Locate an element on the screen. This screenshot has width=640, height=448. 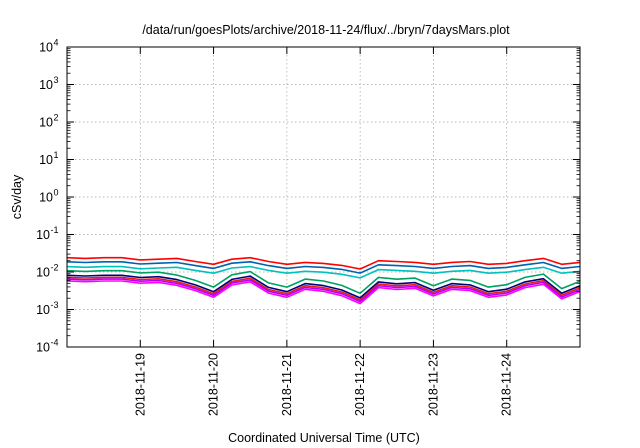
y-tick-exponent: 3 is located at coordinates (55, 80).